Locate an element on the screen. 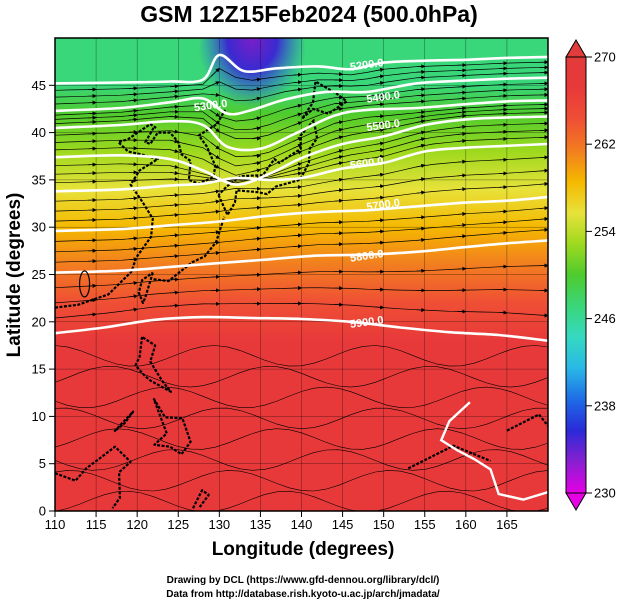  x-tick-label: 165 is located at coordinates (507, 524).